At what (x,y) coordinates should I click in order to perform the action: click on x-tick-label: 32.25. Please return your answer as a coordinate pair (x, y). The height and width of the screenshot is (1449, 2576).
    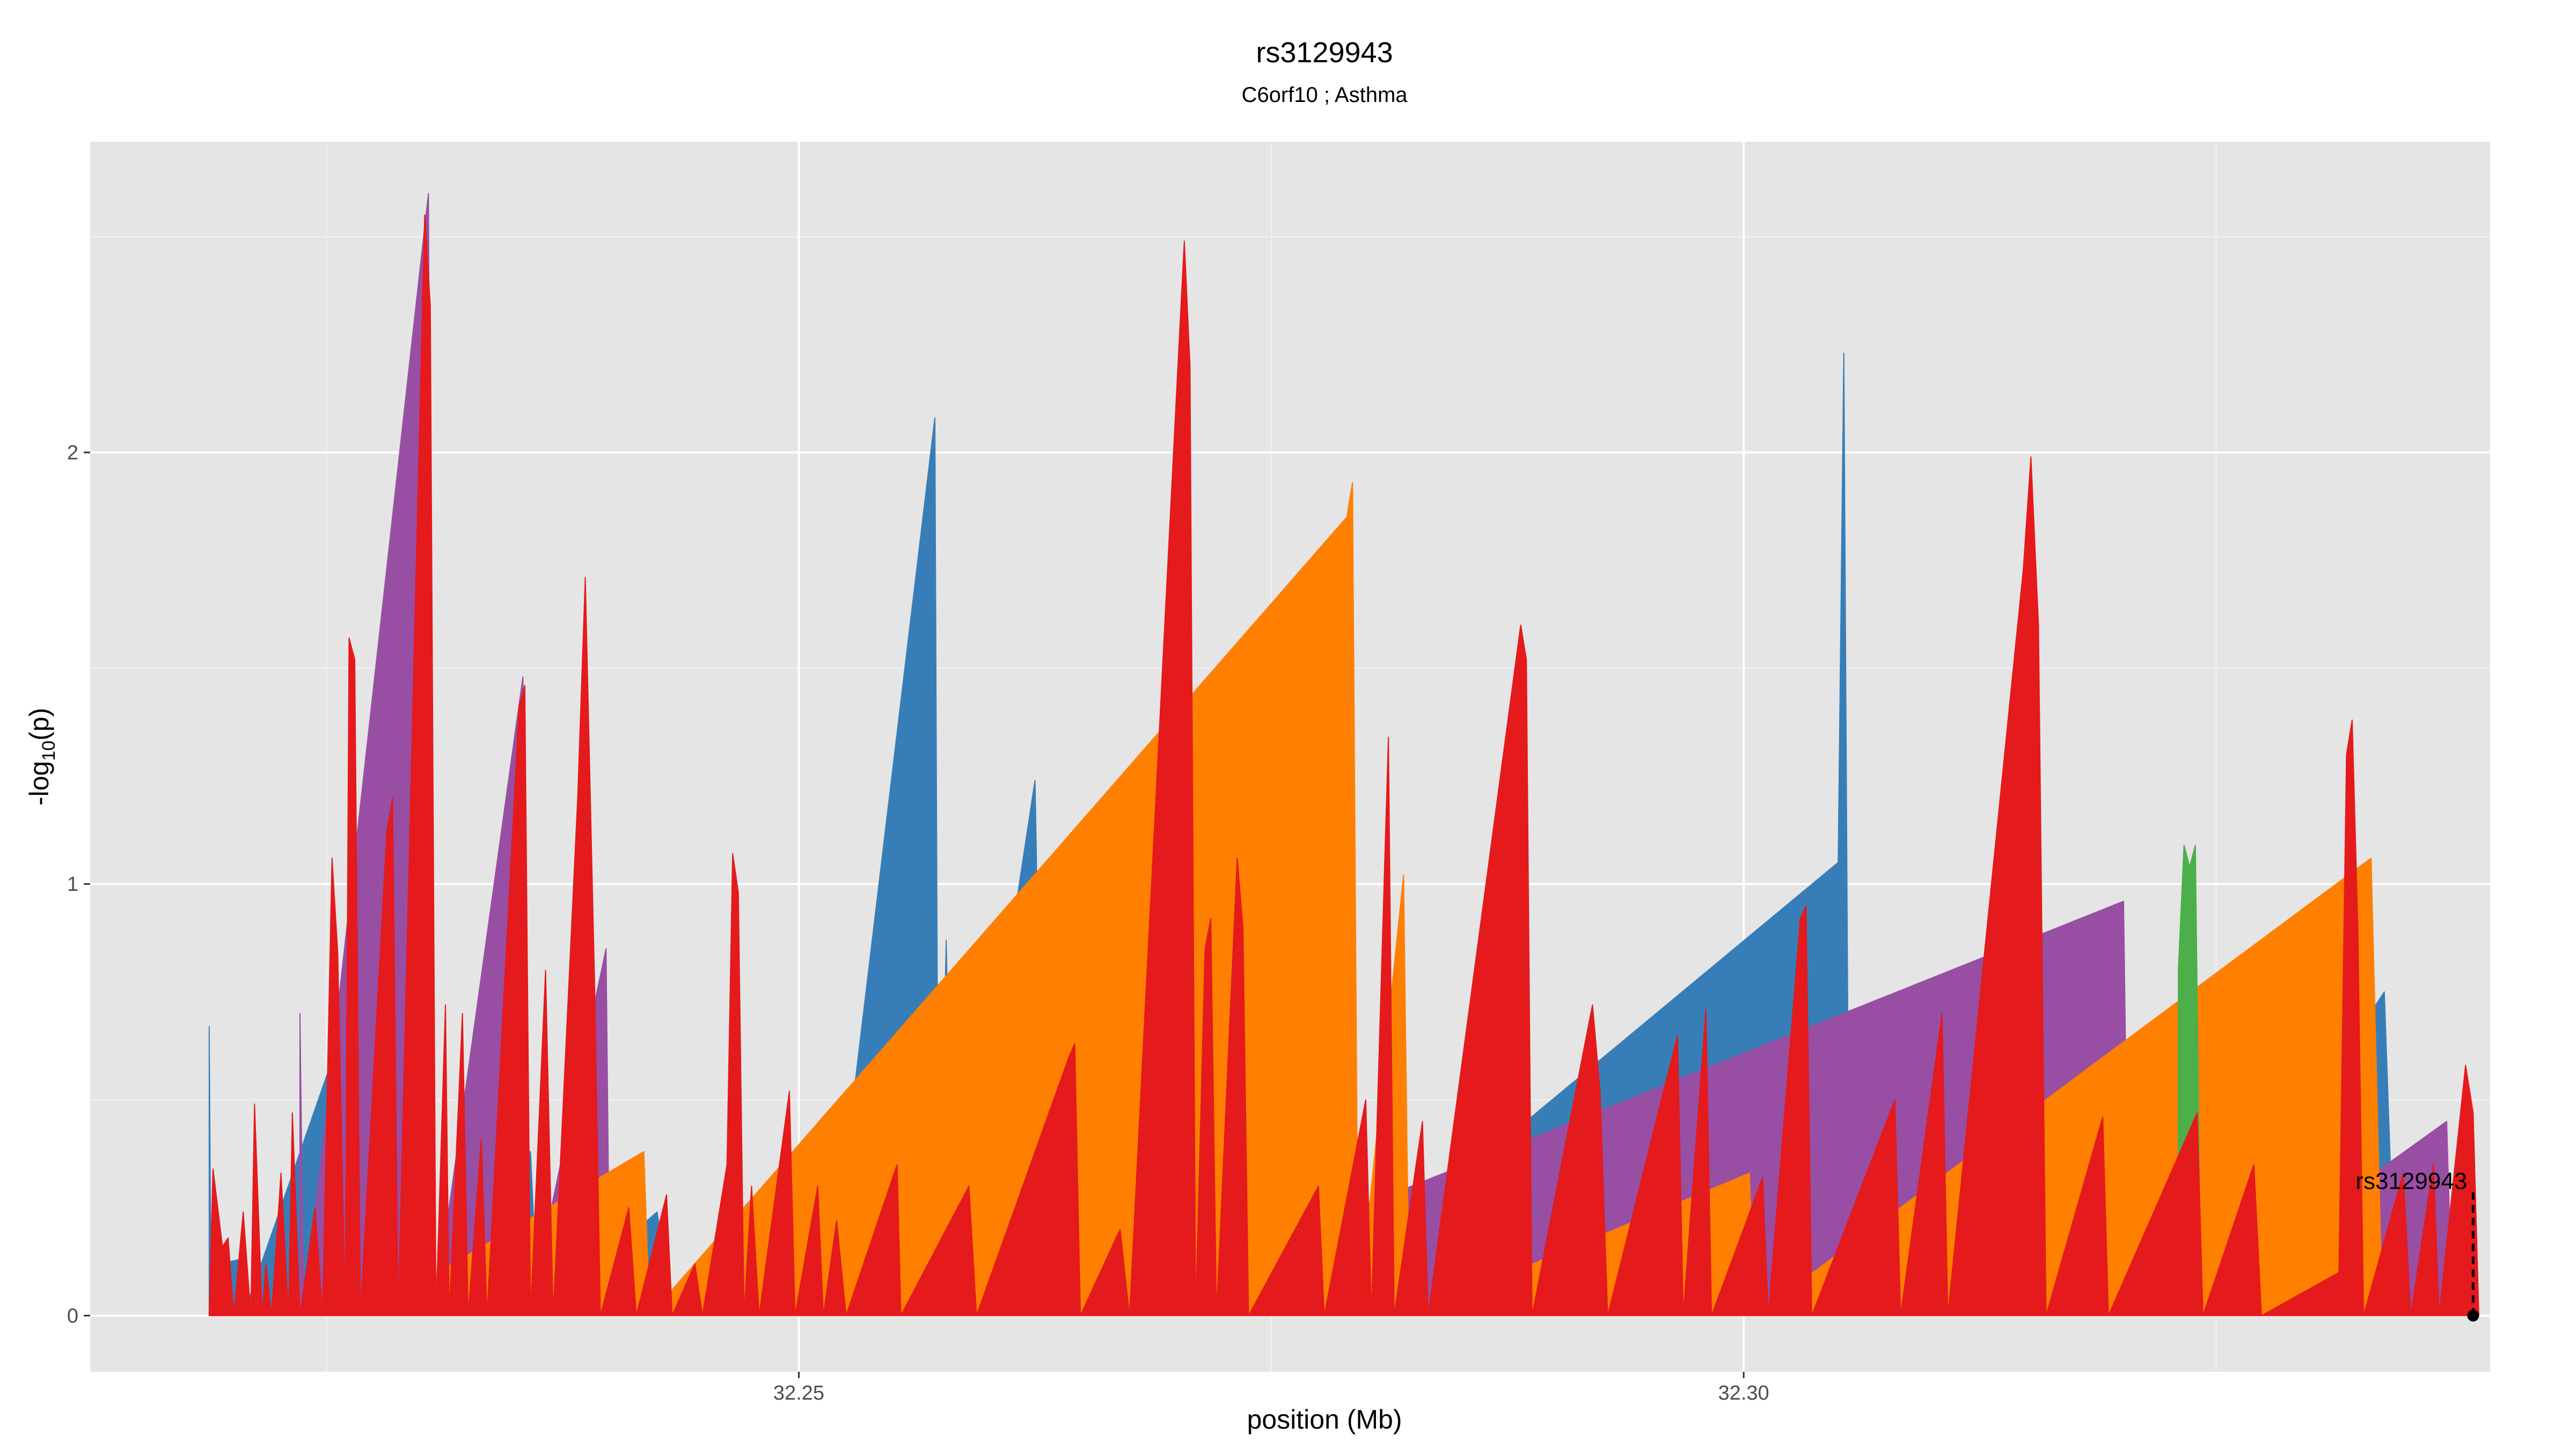
    Looking at the image, I should click on (798, 1393).